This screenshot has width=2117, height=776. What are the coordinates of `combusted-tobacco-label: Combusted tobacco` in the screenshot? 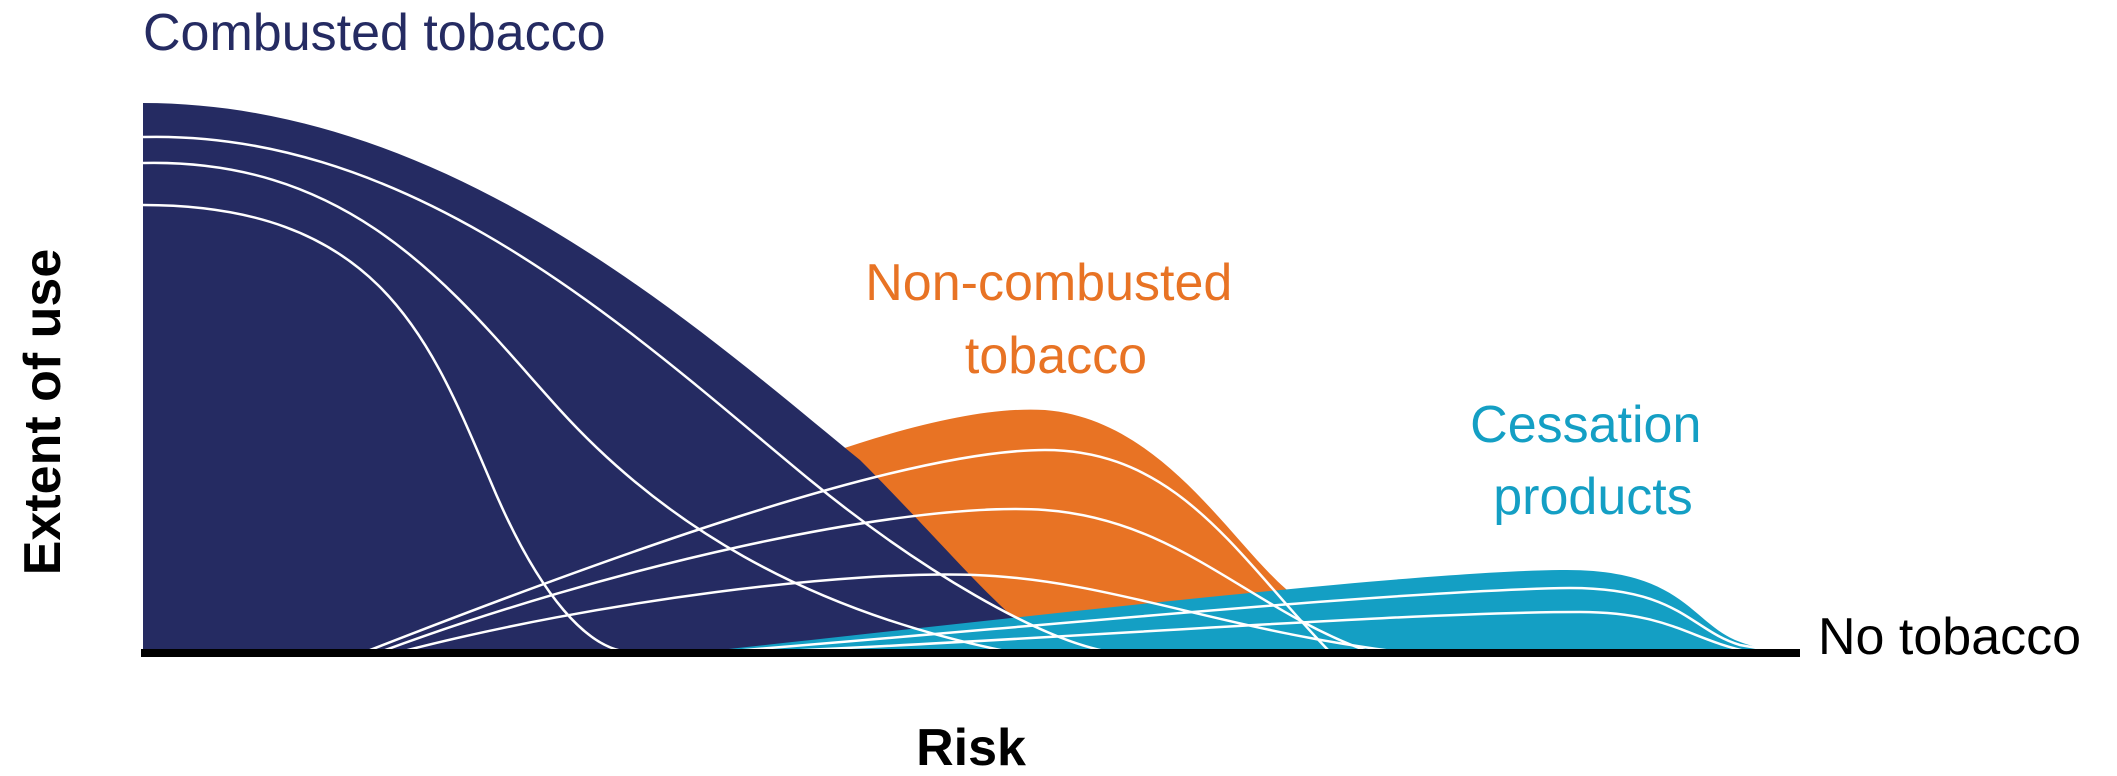 It's located at (374, 33).